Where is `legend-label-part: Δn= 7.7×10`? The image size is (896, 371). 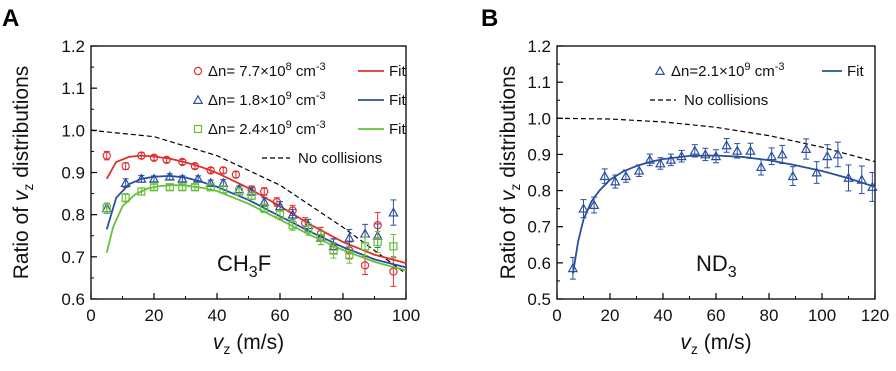
legend-label-part: Δn= 7.7×10 is located at coordinates (247, 71).